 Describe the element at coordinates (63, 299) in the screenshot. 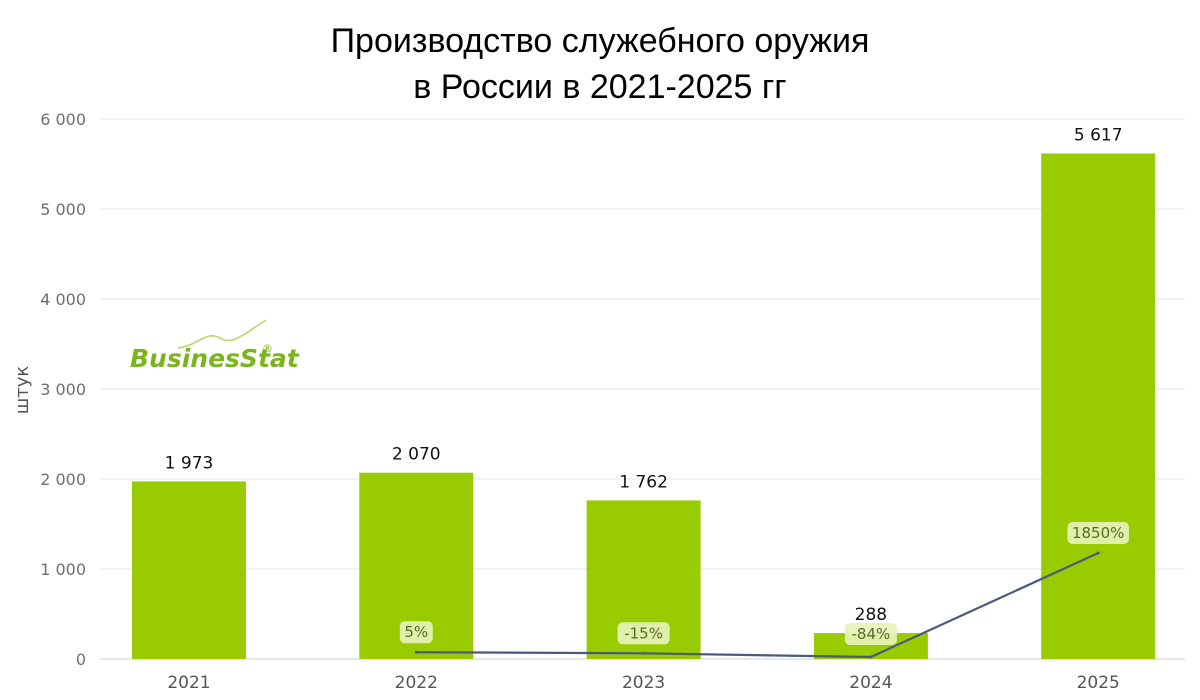

I see `y-tick-label: 4 000` at that location.